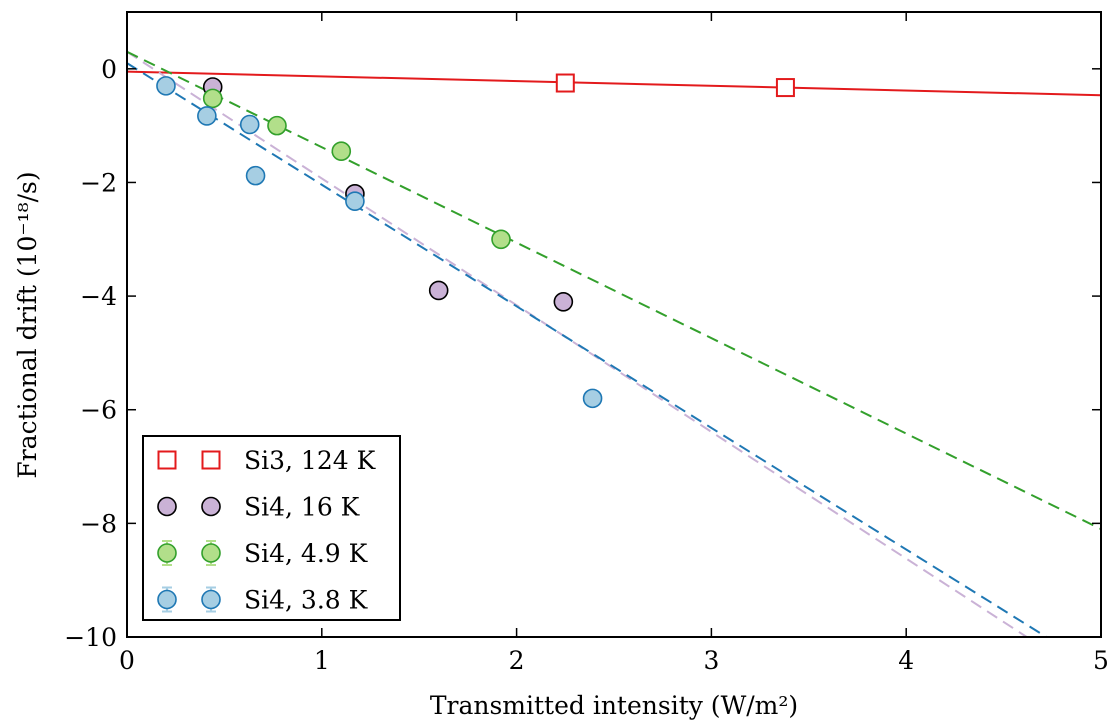  Describe the element at coordinates (322, 660) in the screenshot. I see `x-tick-label: 1` at that location.